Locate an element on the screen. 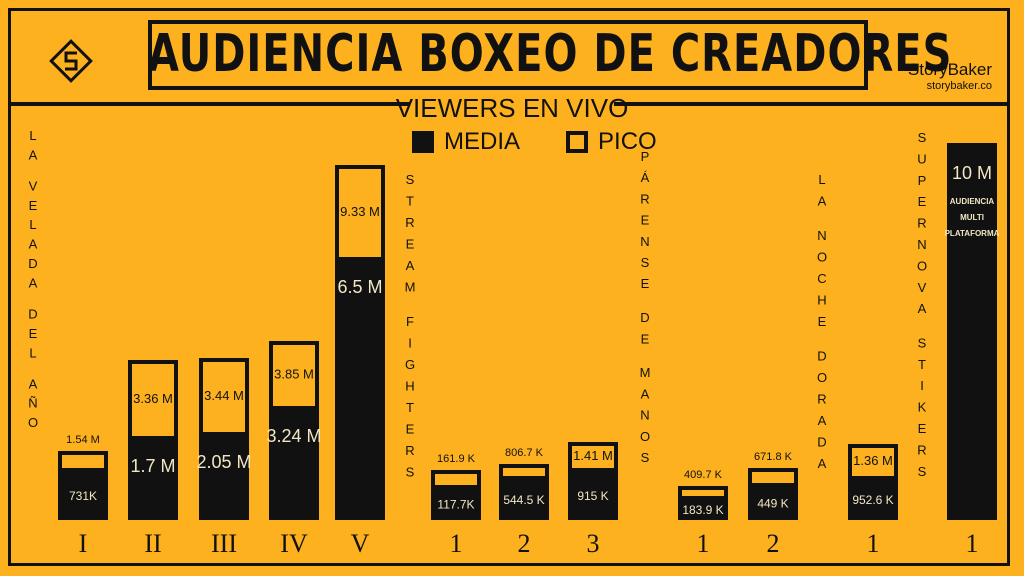  pico-value-label: 1.36 M is located at coordinates (873, 460).